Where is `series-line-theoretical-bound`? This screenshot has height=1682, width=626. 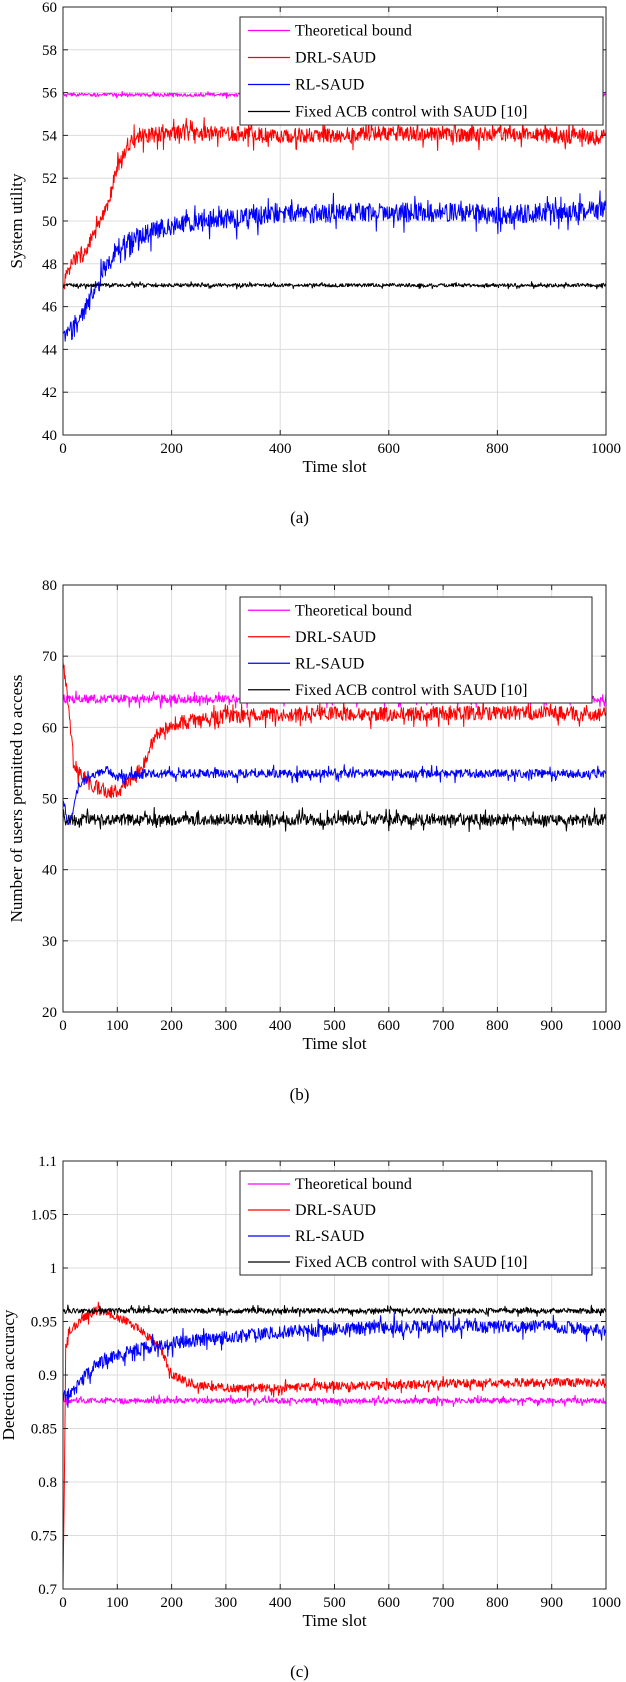
series-line-theoretical-bound is located at coordinates (334, 1401).